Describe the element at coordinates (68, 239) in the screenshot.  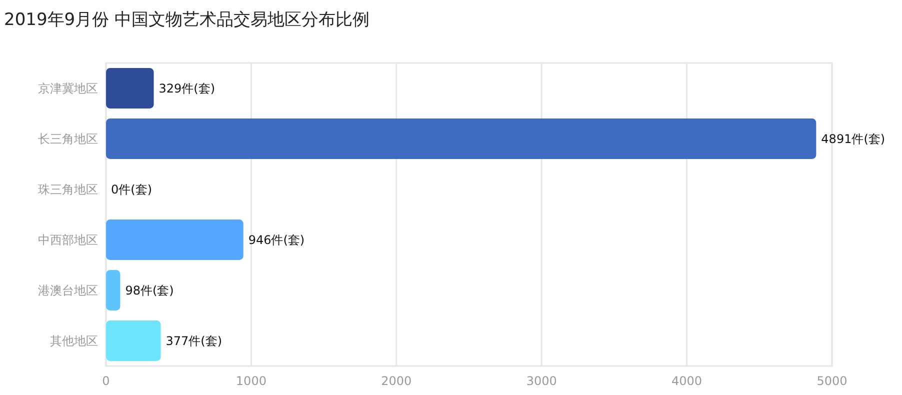
I see `y-tick-label: 中西部地区` at that location.